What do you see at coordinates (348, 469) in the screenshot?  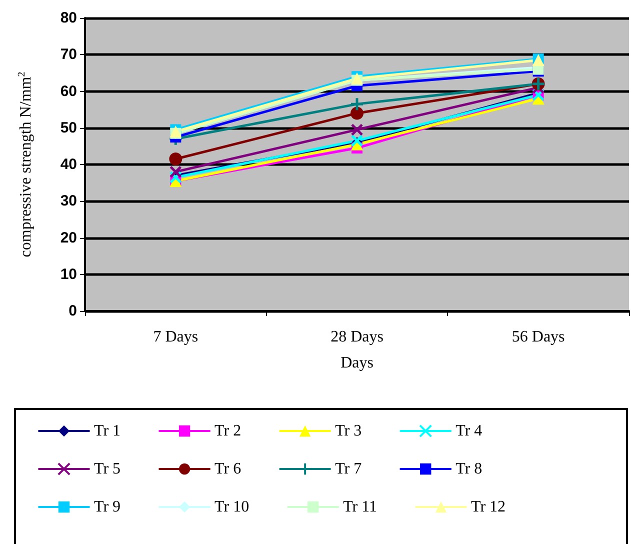 I see `legend-label: Tr 7` at bounding box center [348, 469].